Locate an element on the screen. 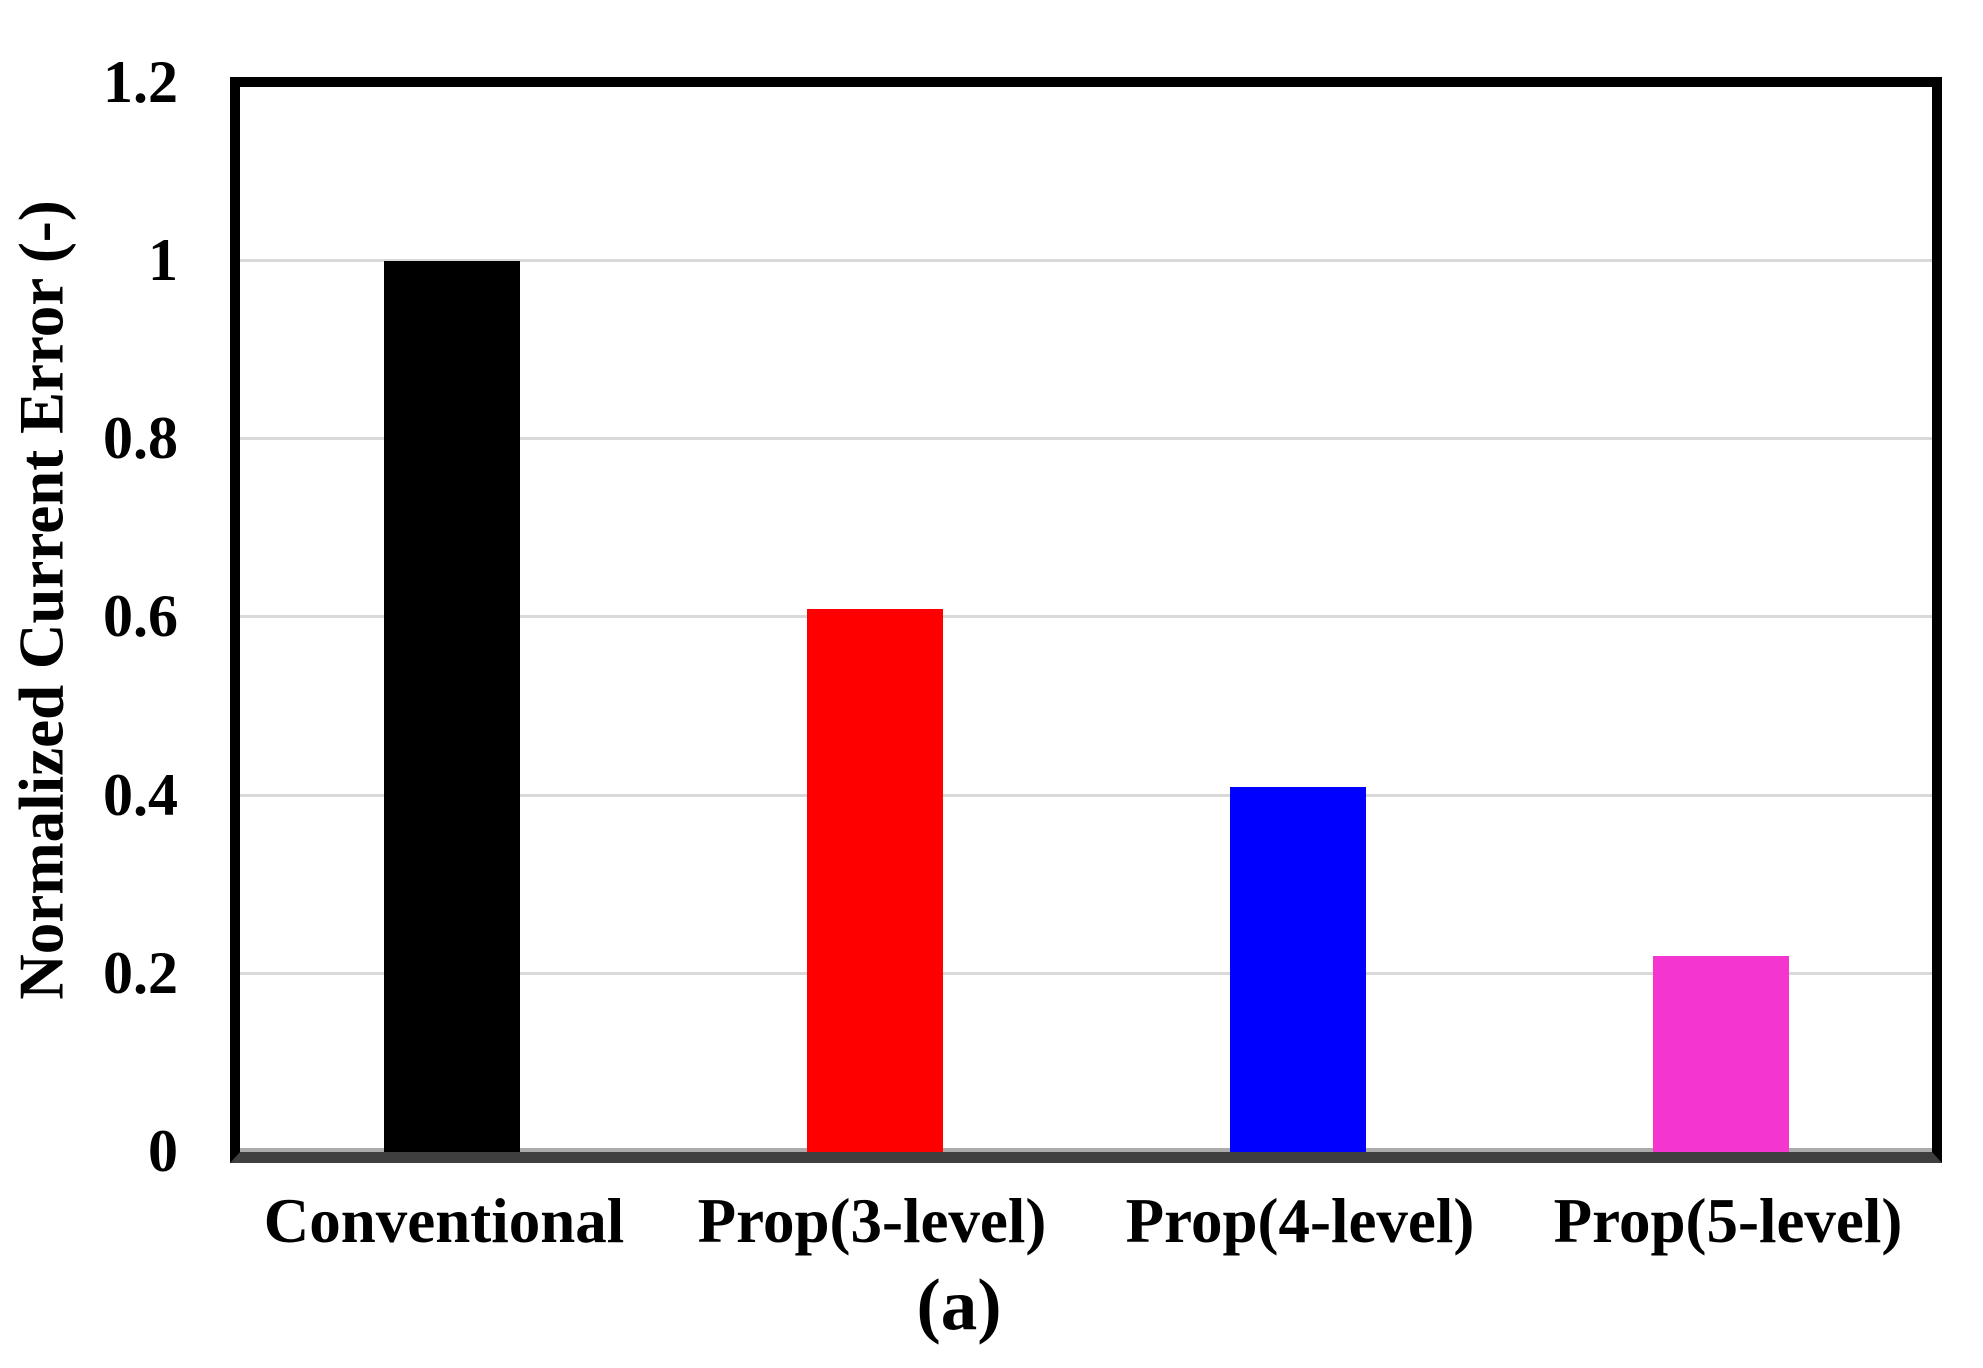 Image resolution: width=1983 pixels, height=1368 pixels. figure-caption: (a) is located at coordinates (959, 1304).